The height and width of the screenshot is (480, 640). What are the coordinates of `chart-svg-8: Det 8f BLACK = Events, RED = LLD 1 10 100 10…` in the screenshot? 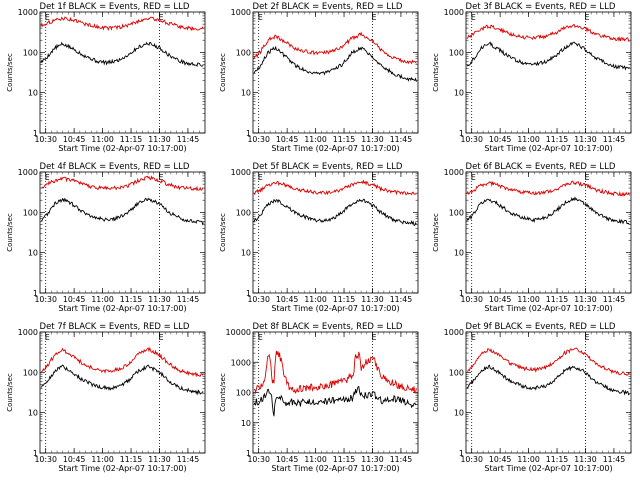 It's located at (319, 397).